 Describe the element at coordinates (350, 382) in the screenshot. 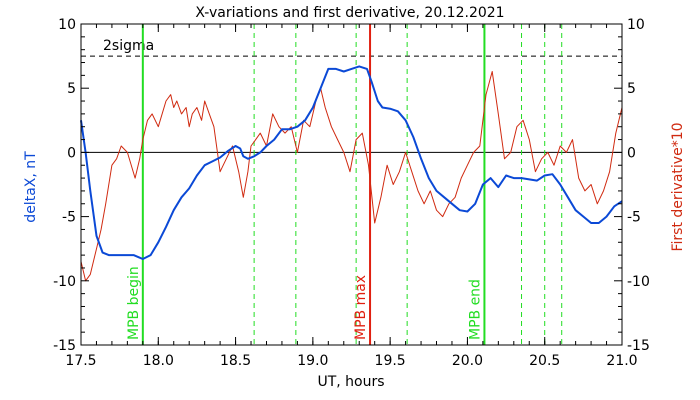

I see `x-axis-label: UT, hours` at that location.